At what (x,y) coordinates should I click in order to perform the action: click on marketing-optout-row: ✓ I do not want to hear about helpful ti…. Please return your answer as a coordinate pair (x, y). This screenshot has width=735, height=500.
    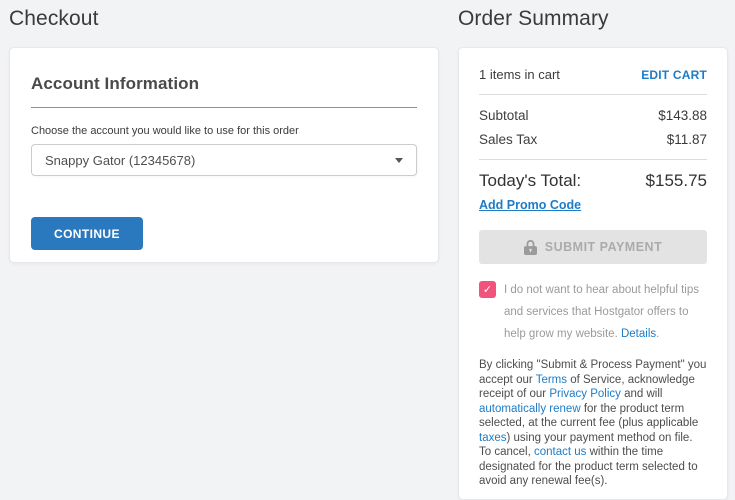
    Looking at the image, I should click on (593, 312).